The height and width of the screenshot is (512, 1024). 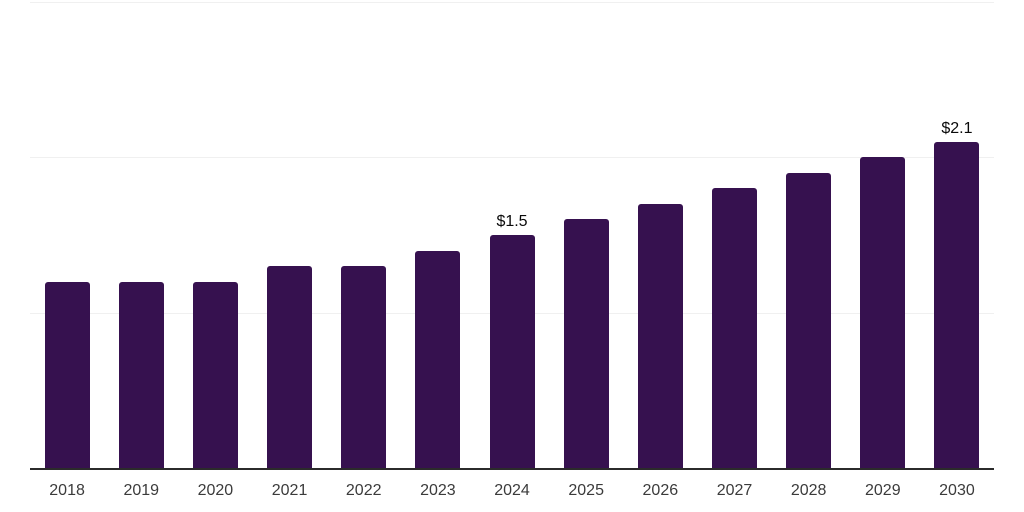 What do you see at coordinates (289, 490) in the screenshot?
I see `x-tick-label-2021: 2021` at bounding box center [289, 490].